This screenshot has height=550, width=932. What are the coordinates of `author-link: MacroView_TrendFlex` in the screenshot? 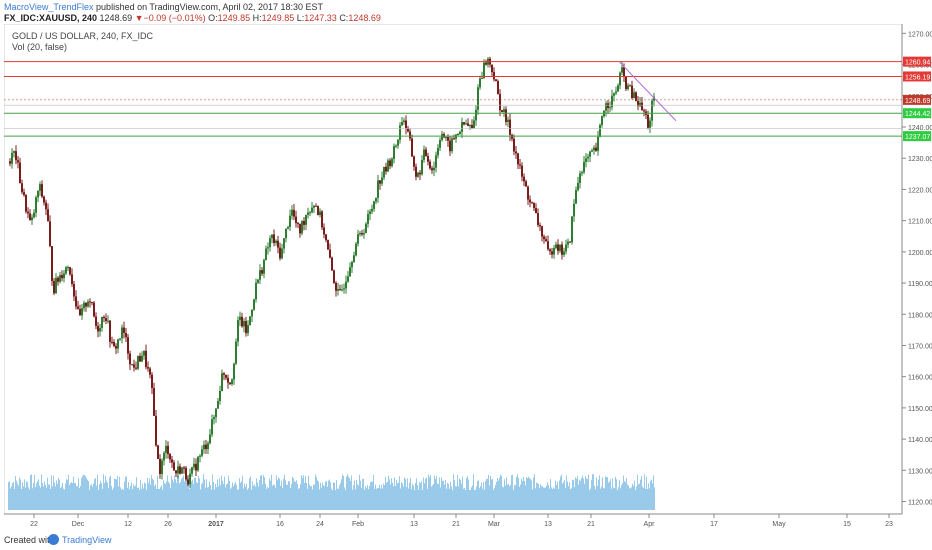 It's located at (49, 7).